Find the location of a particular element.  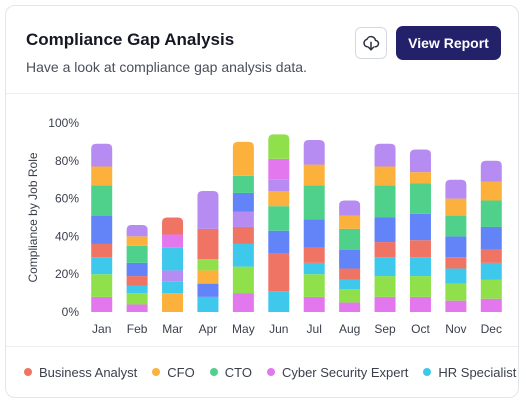

download-button is located at coordinates (371, 43).